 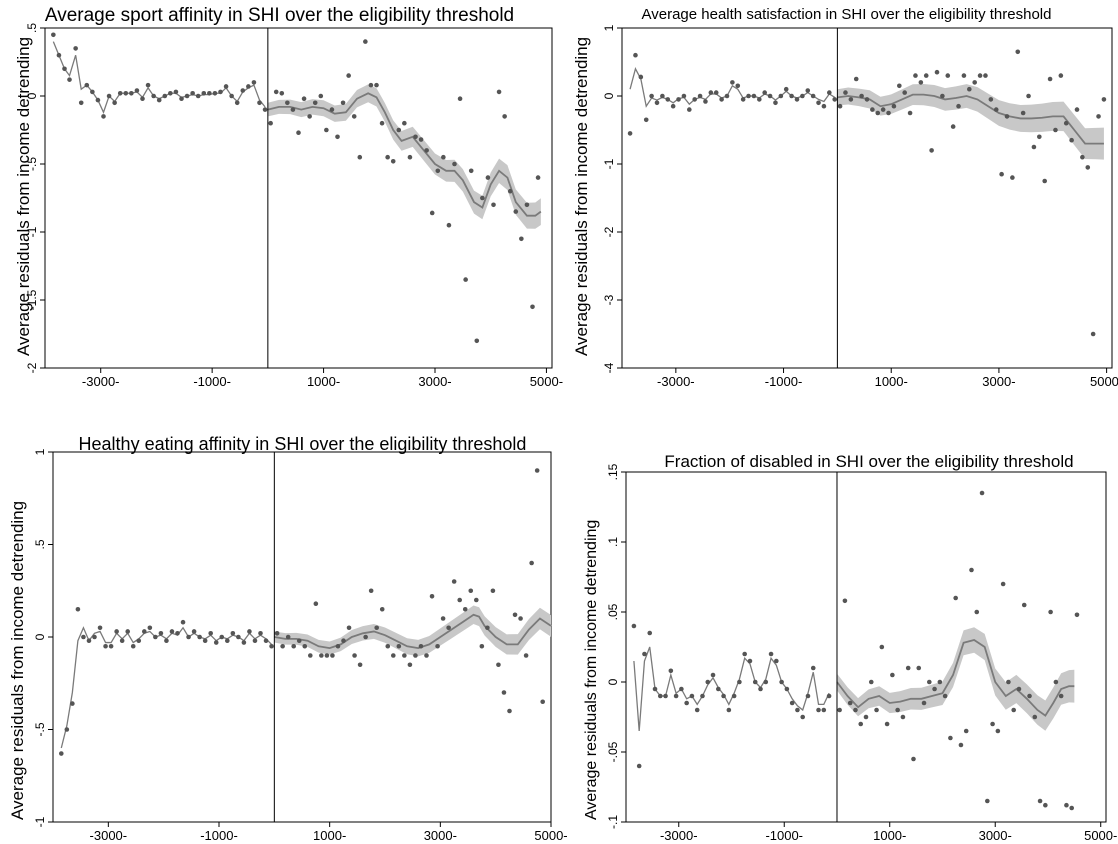 What do you see at coordinates (784, 381) in the screenshot?
I see `x-tick-label: -1000-` at bounding box center [784, 381].